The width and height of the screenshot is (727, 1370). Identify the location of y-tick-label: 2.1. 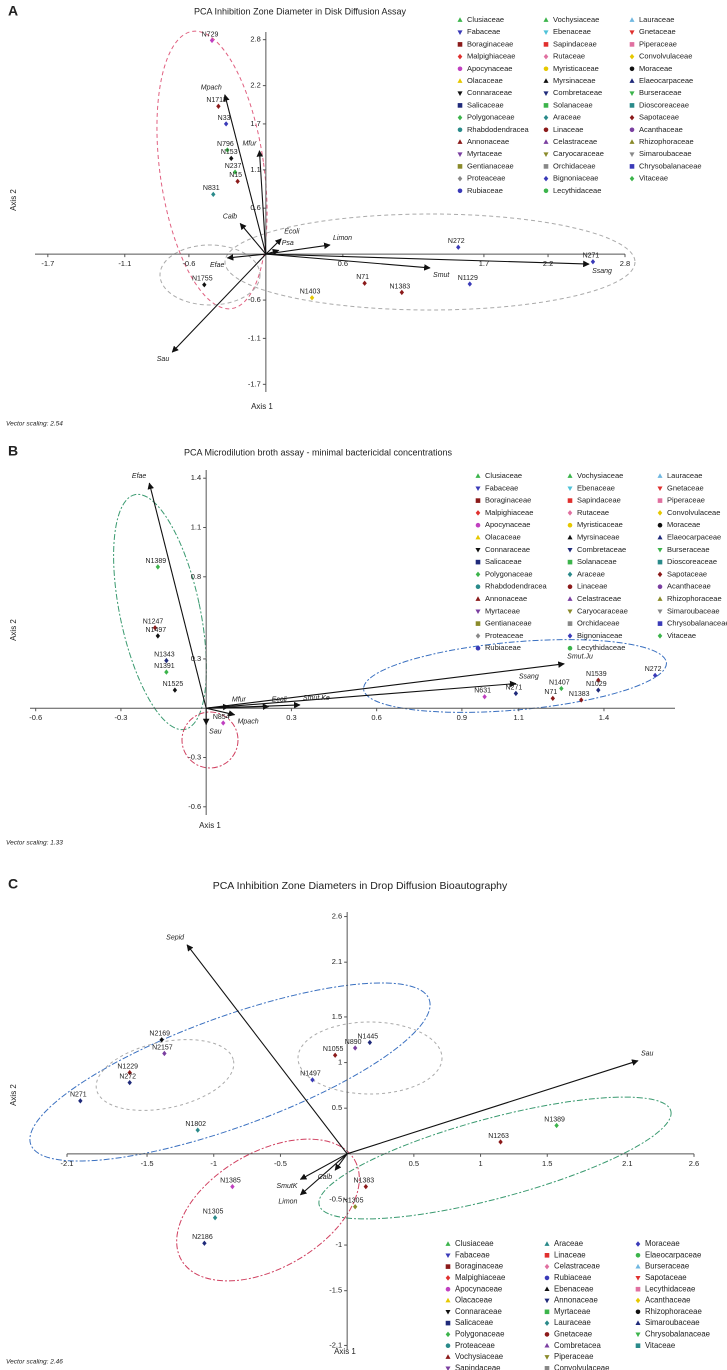
(337, 961).